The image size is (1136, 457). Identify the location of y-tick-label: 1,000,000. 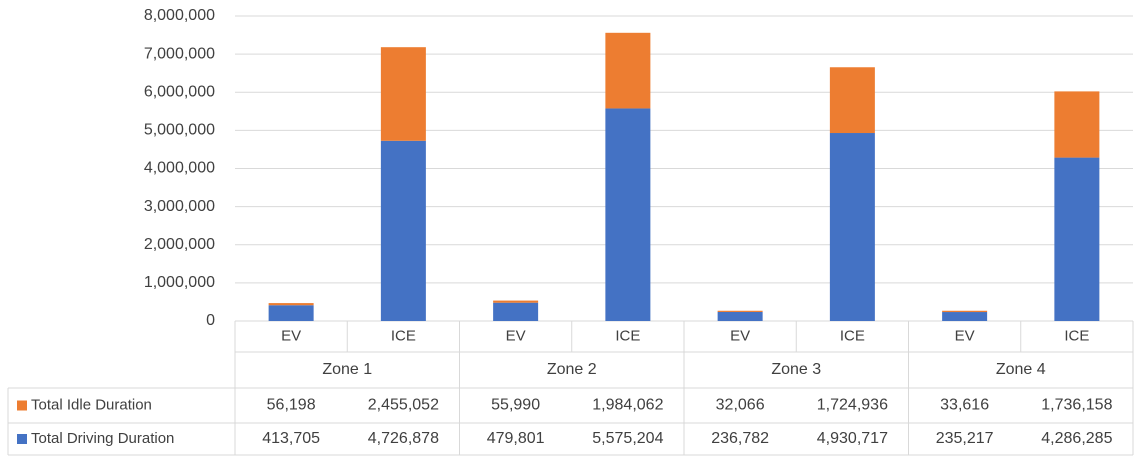
(179, 282).